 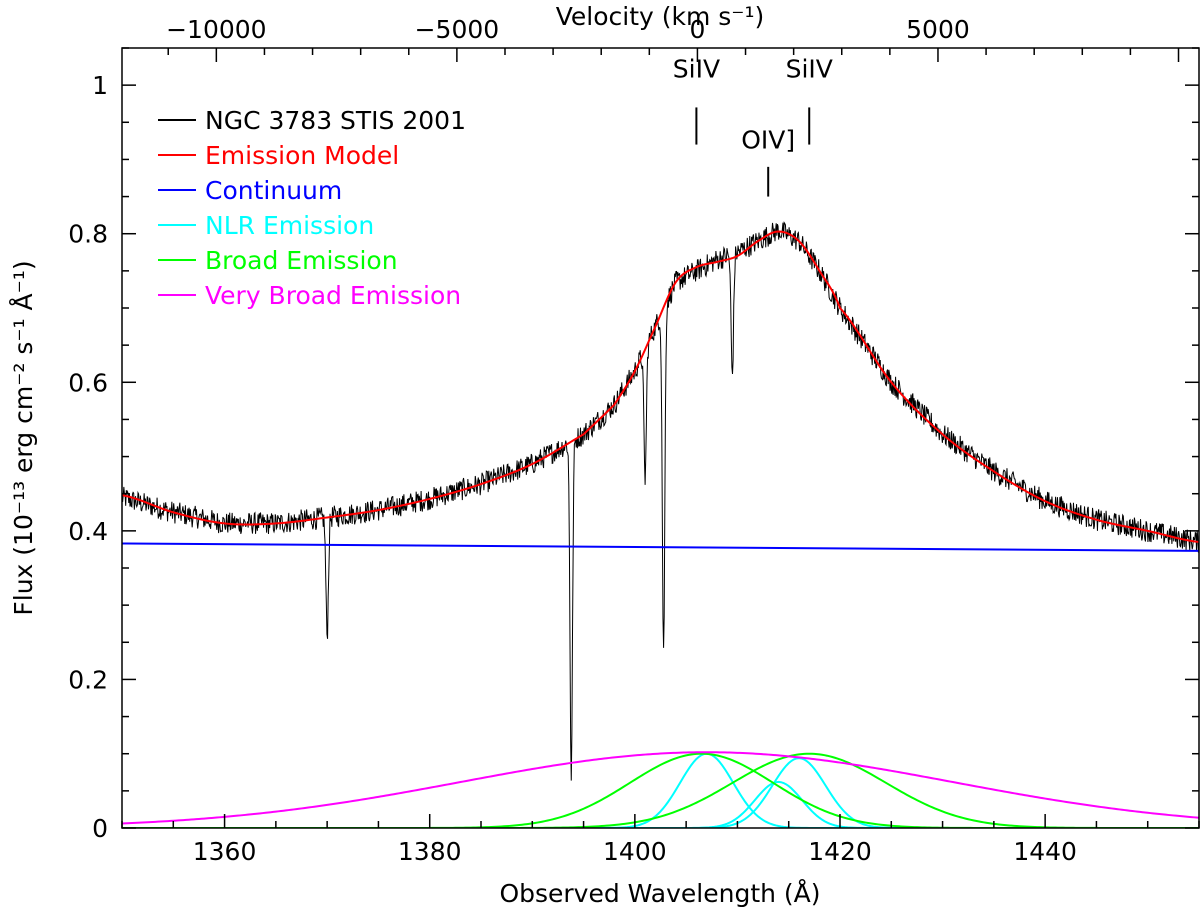 I want to click on y-axis-label: Flux (10⁻¹³ erg cm⁻² s⁻¹ Å⁻¹), so click(x=23, y=437).